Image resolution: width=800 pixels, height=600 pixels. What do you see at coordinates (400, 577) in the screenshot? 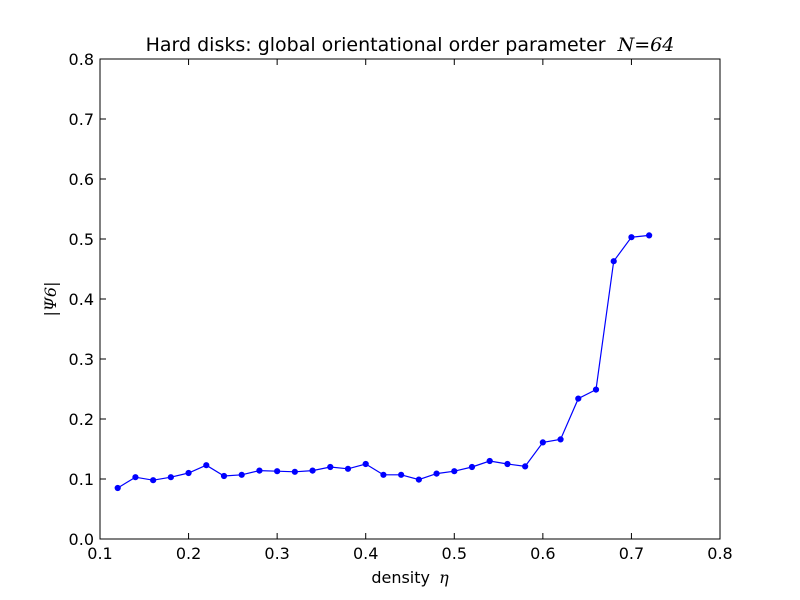
I see `x-axis-label-text: density` at bounding box center [400, 577].